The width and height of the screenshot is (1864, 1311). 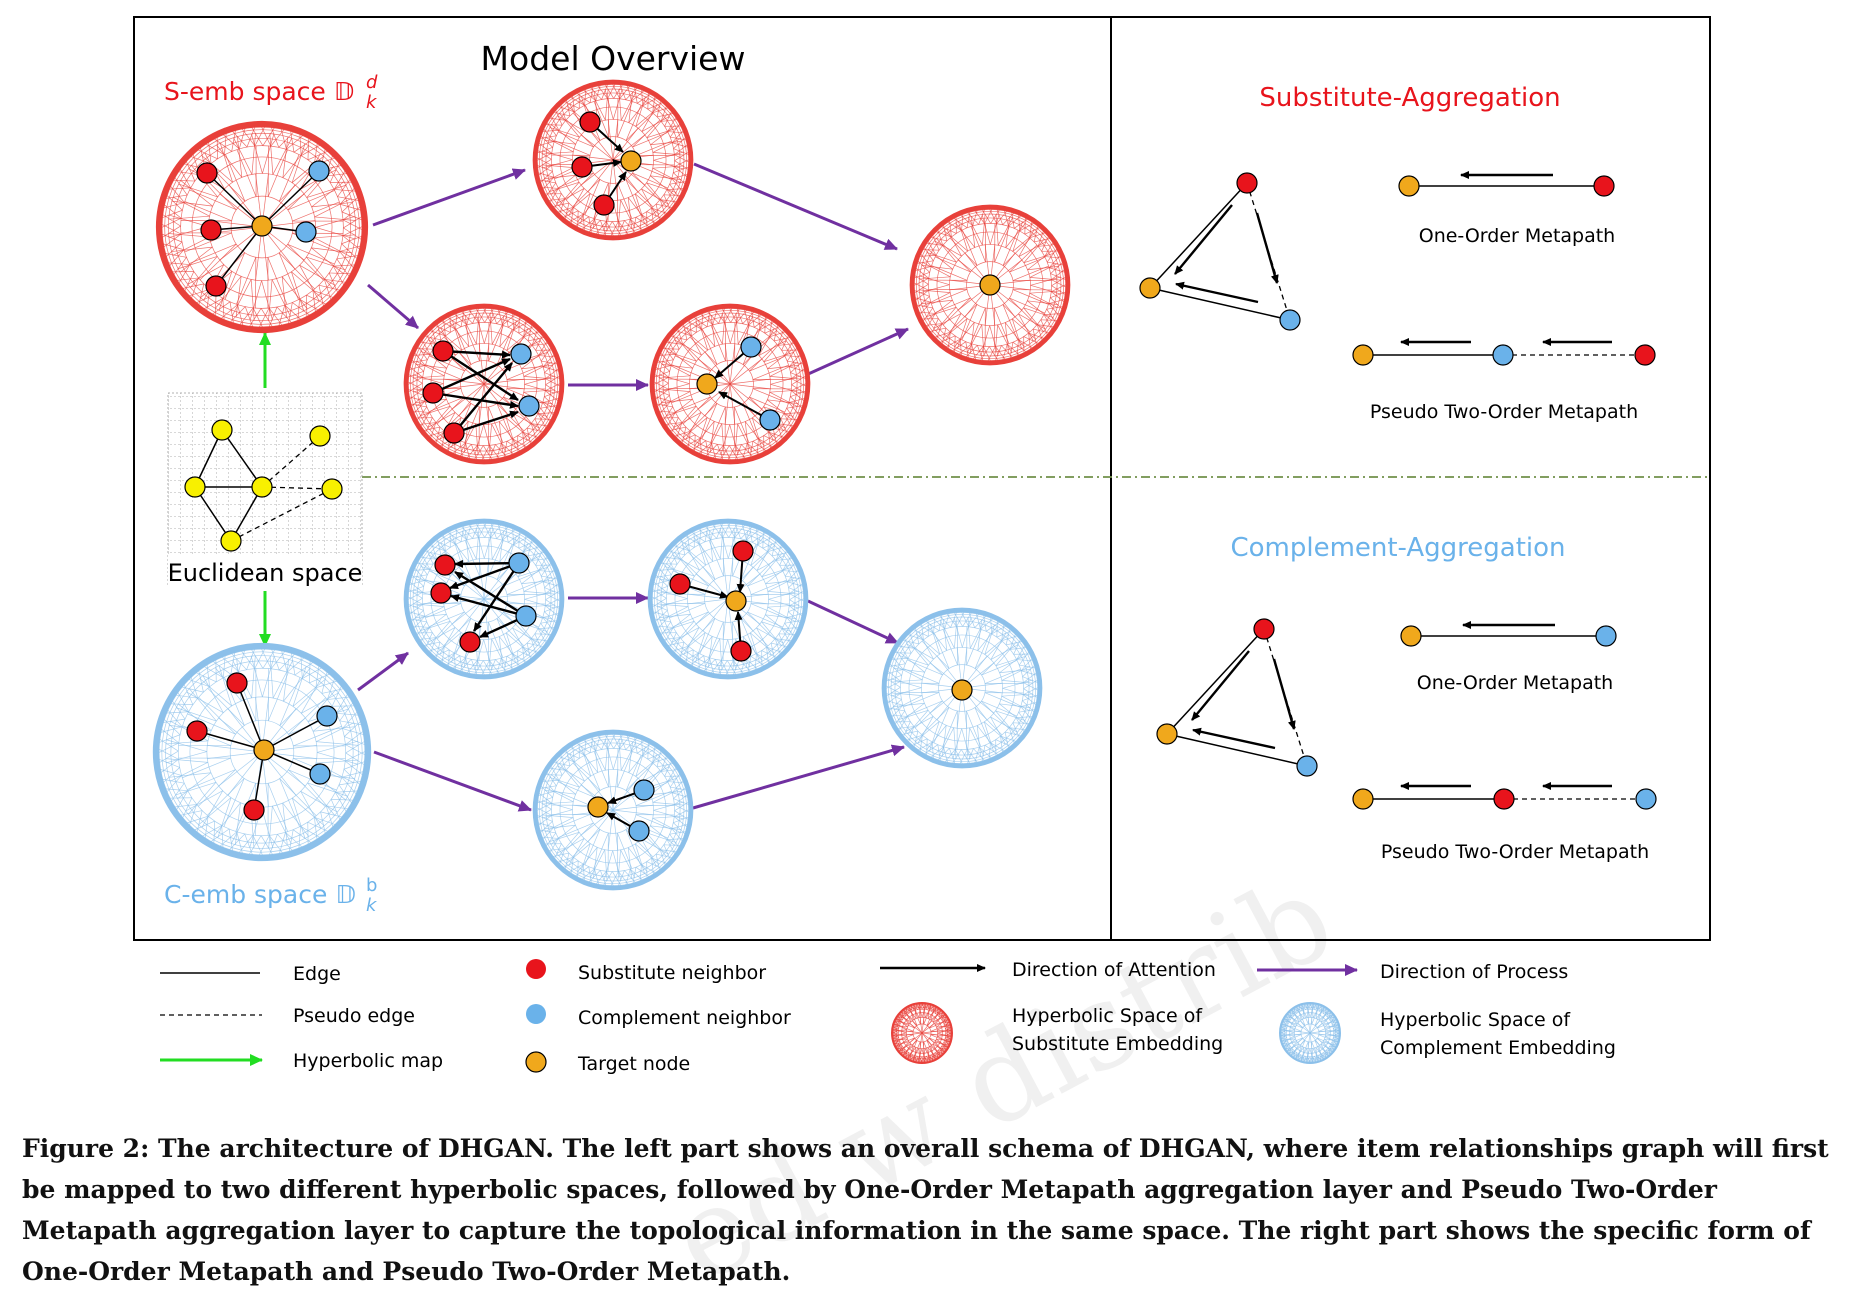 I want to click on complement-one-order-metapath: One-Order Metapath, so click(x=1508, y=659).